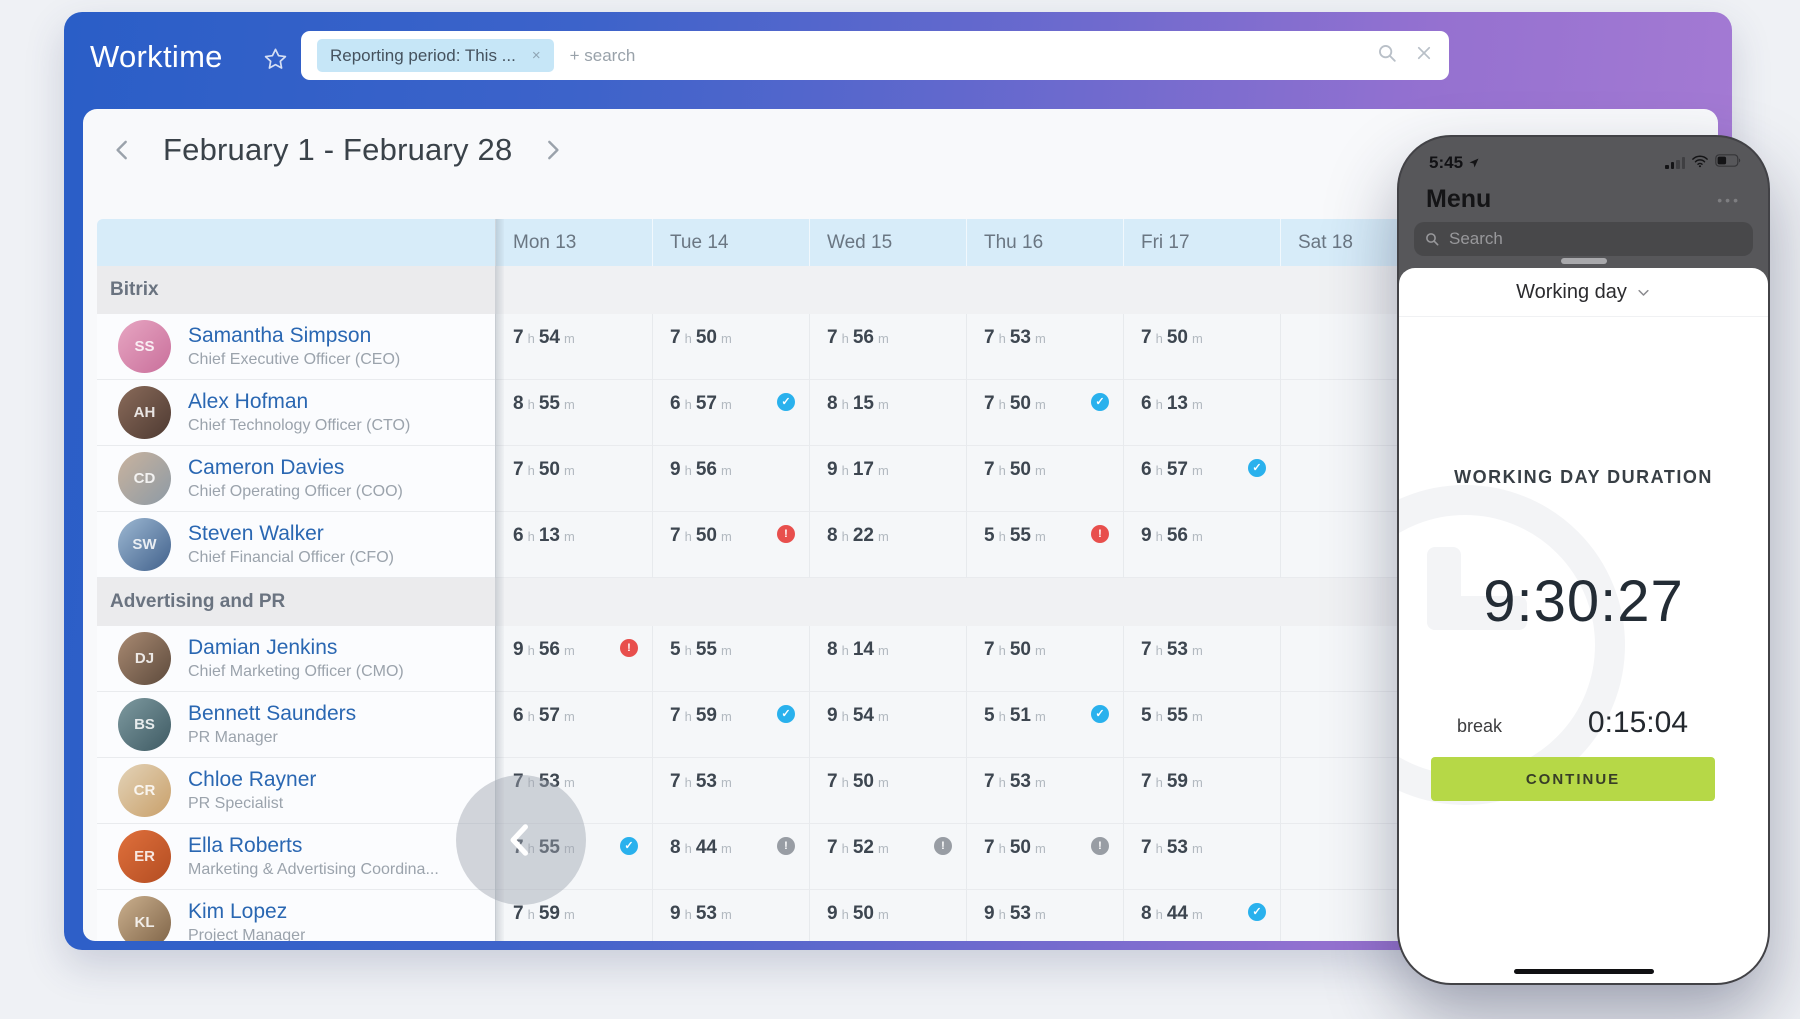 This screenshot has width=1800, height=1019. I want to click on time-value: 9 h 56 m, so click(544, 649).